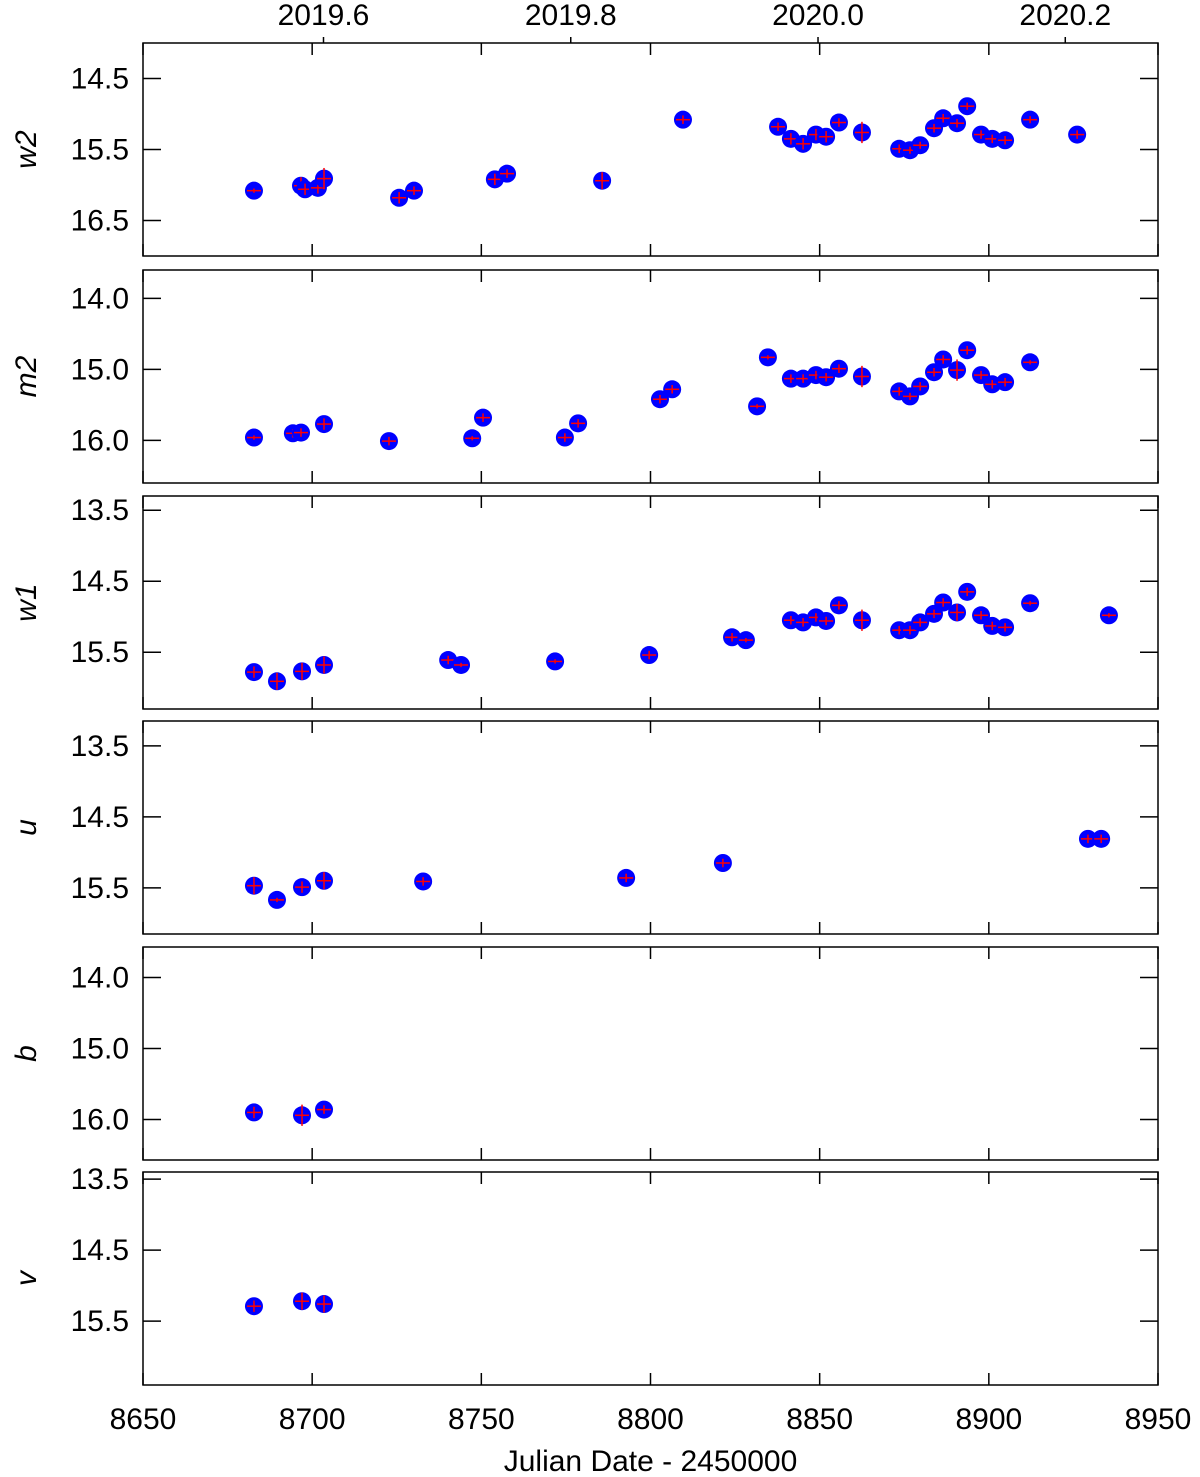 This screenshot has height=1477, width=1200. What do you see at coordinates (571, 16) in the screenshot?
I see `x2-tick-label: 2019.8` at bounding box center [571, 16].